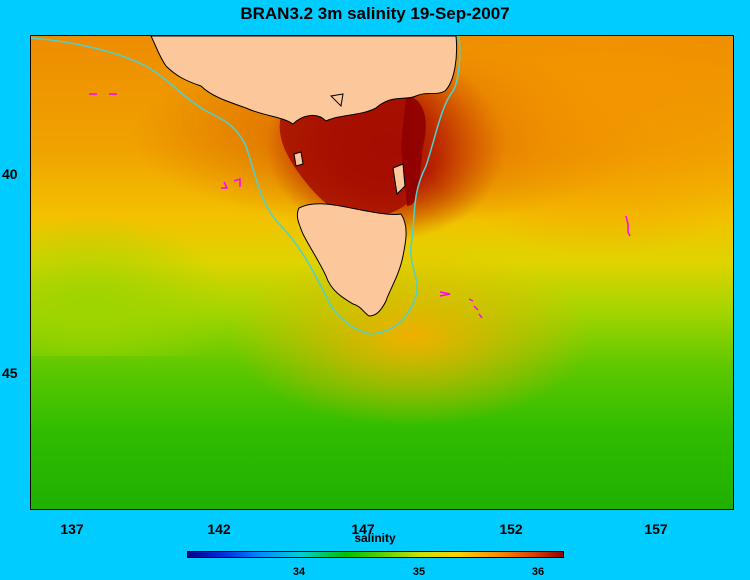  Describe the element at coordinates (656, 529) in the screenshot. I see `x-tick-label: 157` at that location.